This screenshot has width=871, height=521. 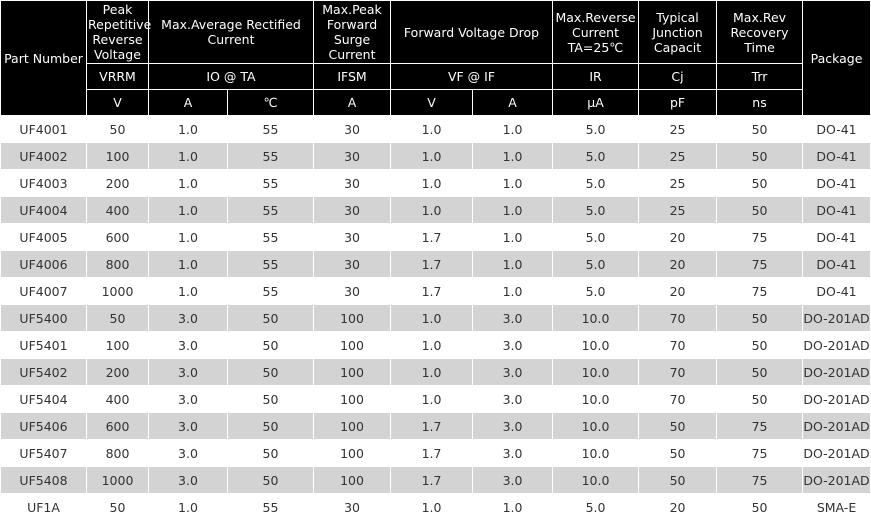 I want to click on part-number-cell: UF4007, so click(x=43, y=291).